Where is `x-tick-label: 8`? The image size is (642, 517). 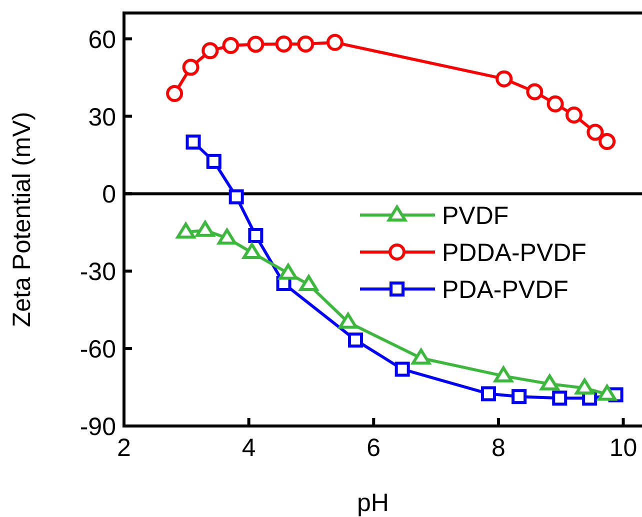
x-tick-label: 8 is located at coordinates (499, 448).